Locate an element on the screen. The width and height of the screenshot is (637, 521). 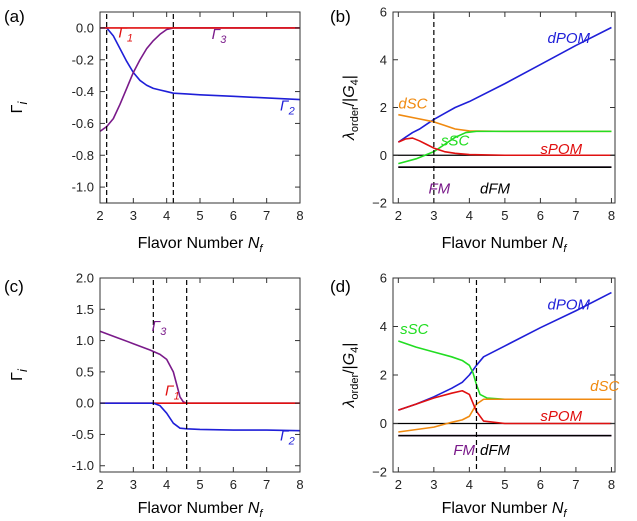
plot-frame is located at coordinates (200, 375).